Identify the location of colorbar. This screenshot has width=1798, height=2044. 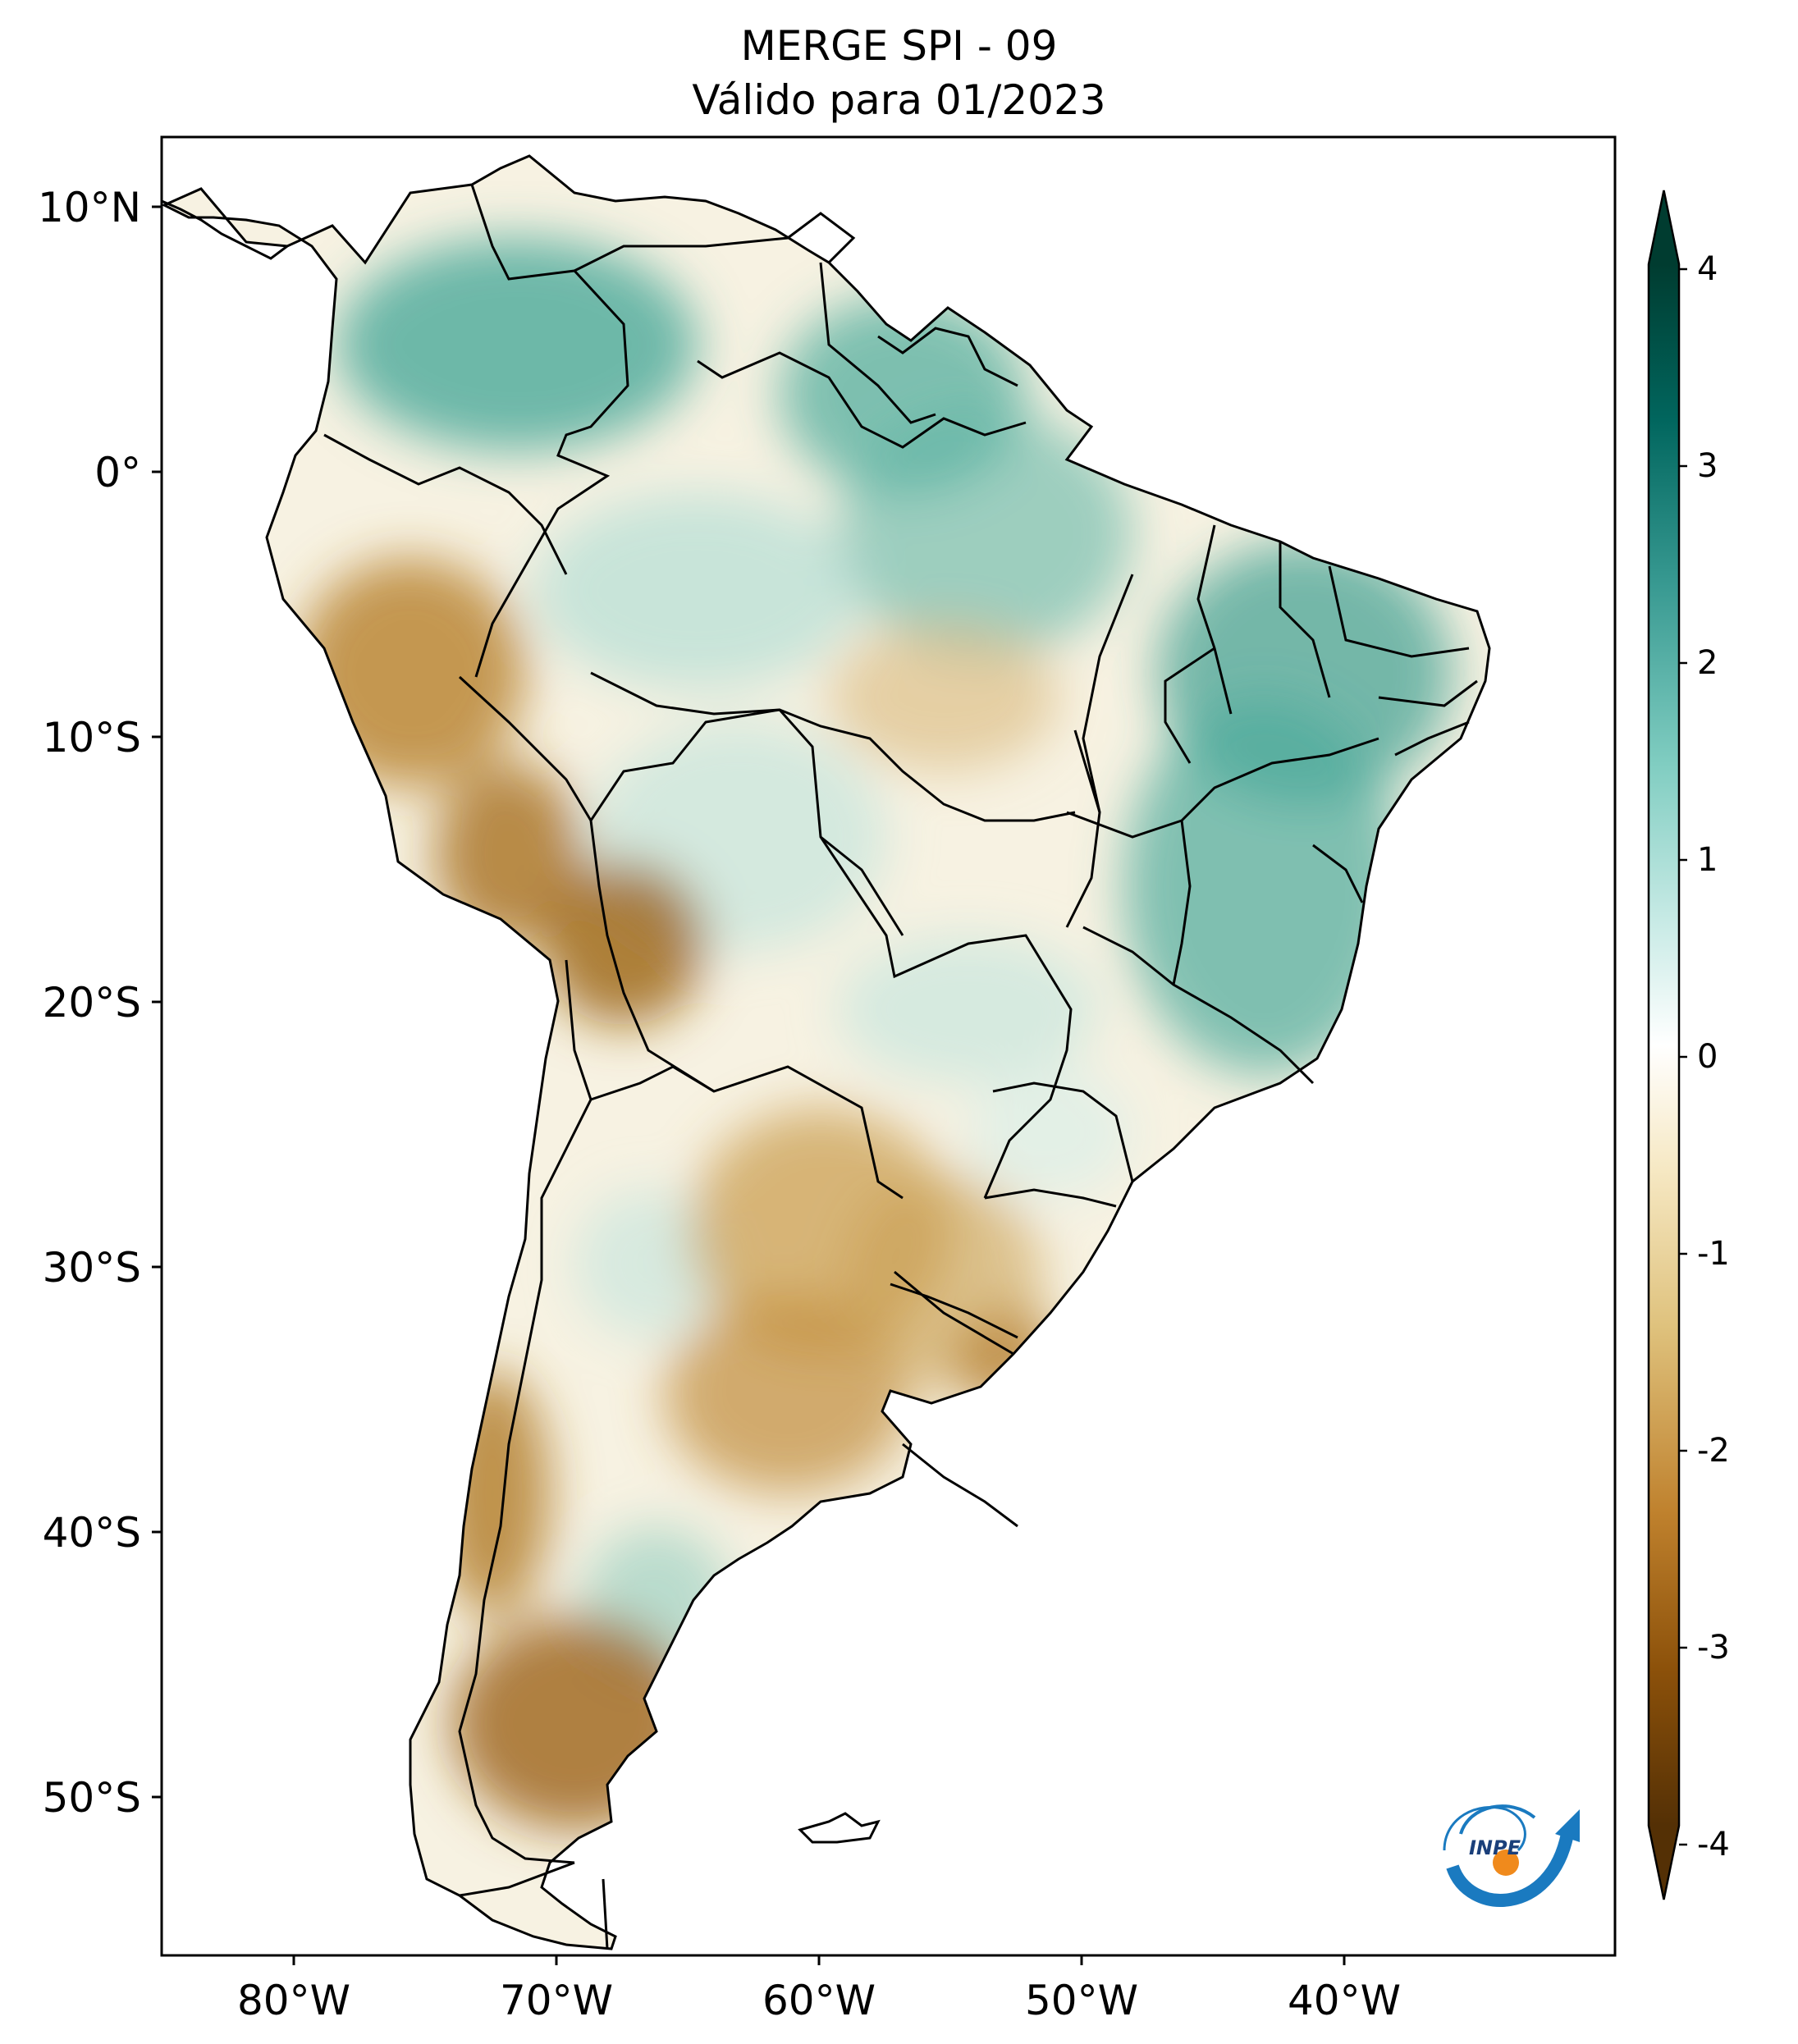
(1667, 1045).